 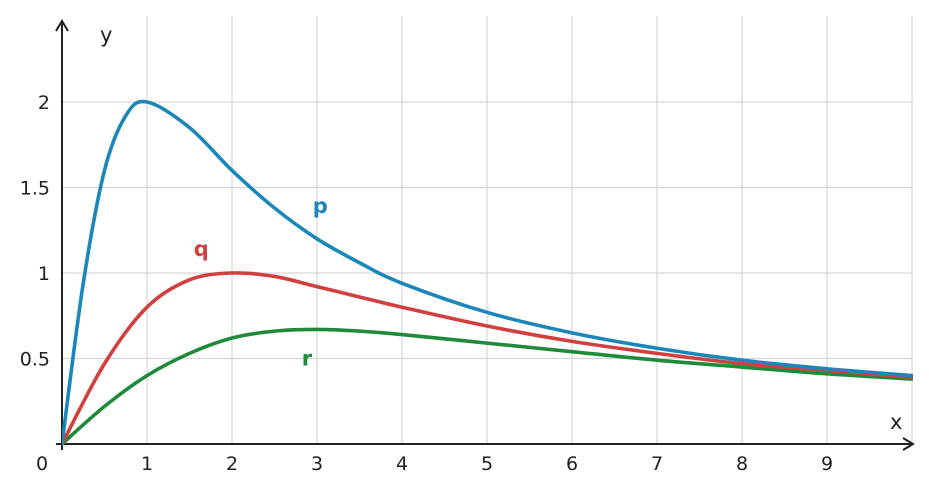 I want to click on y-tick-label: 1, so click(x=44, y=274).